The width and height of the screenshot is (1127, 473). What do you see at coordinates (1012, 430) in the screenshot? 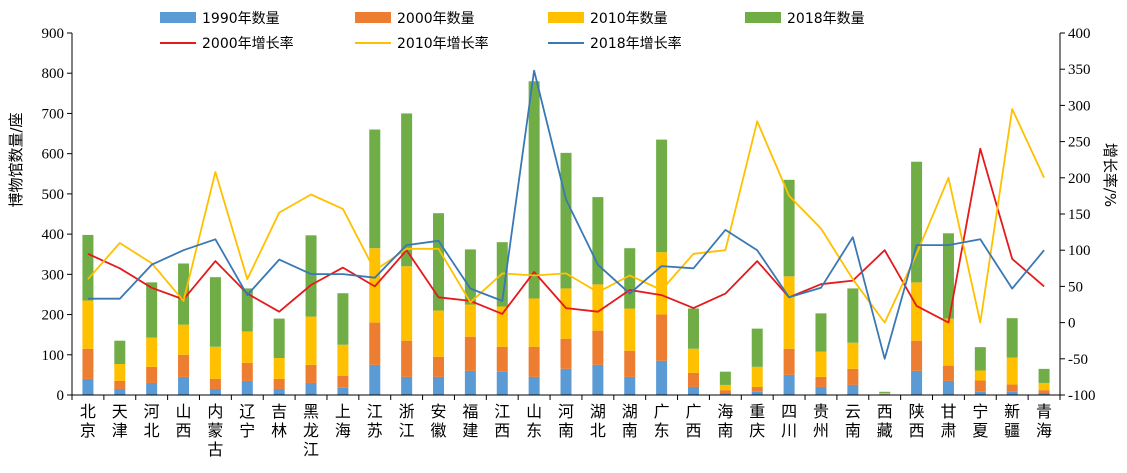
I see `x-tick-label: 疆` at bounding box center [1012, 430].